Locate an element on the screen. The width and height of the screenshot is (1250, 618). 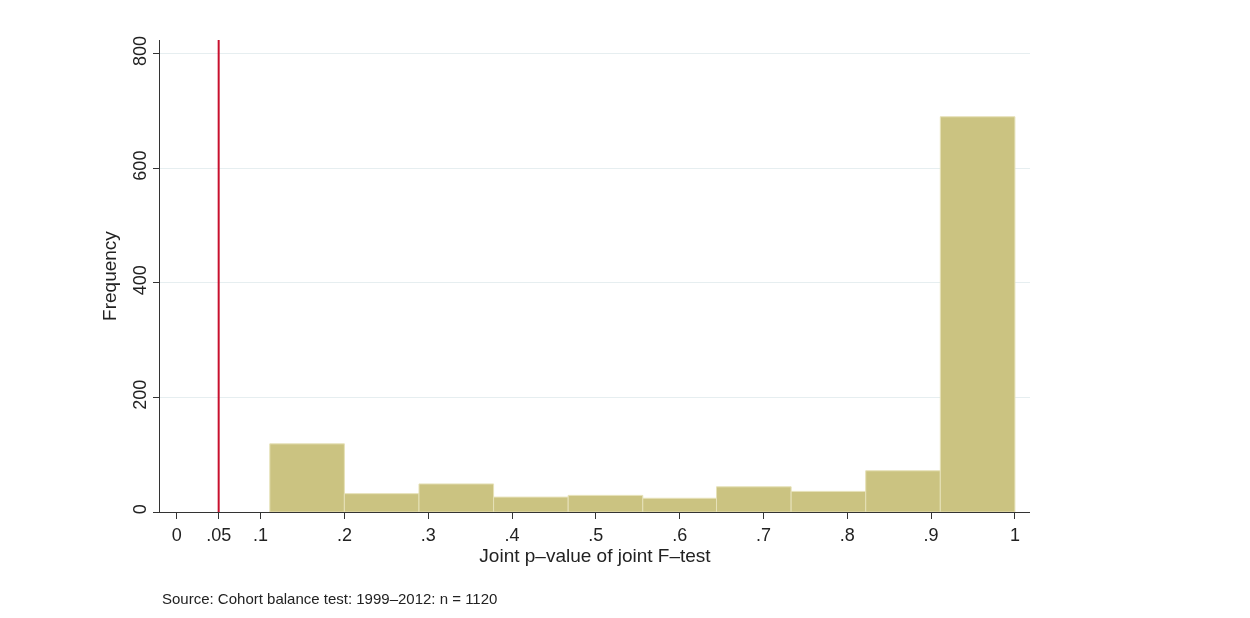
x-tick-label: .9 is located at coordinates (931, 534).